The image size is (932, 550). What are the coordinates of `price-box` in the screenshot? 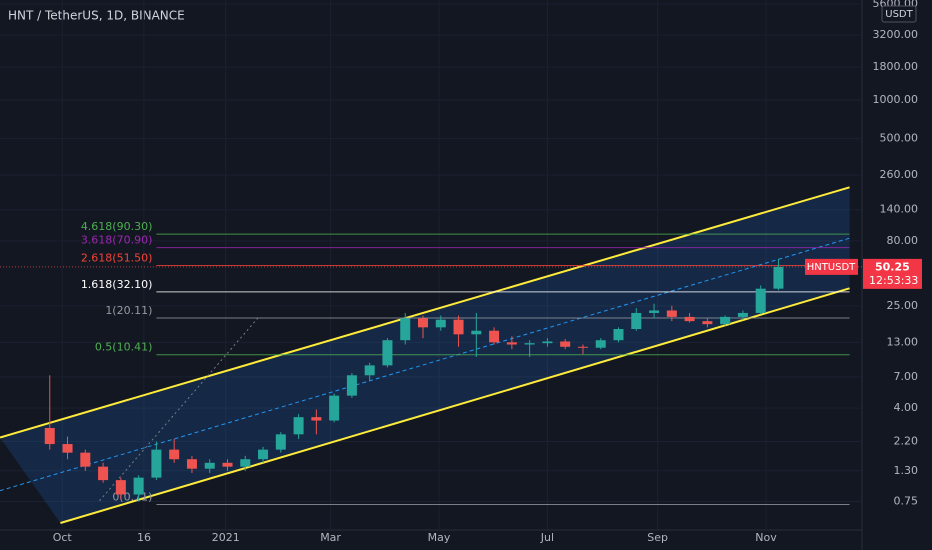 It's located at (892, 273).